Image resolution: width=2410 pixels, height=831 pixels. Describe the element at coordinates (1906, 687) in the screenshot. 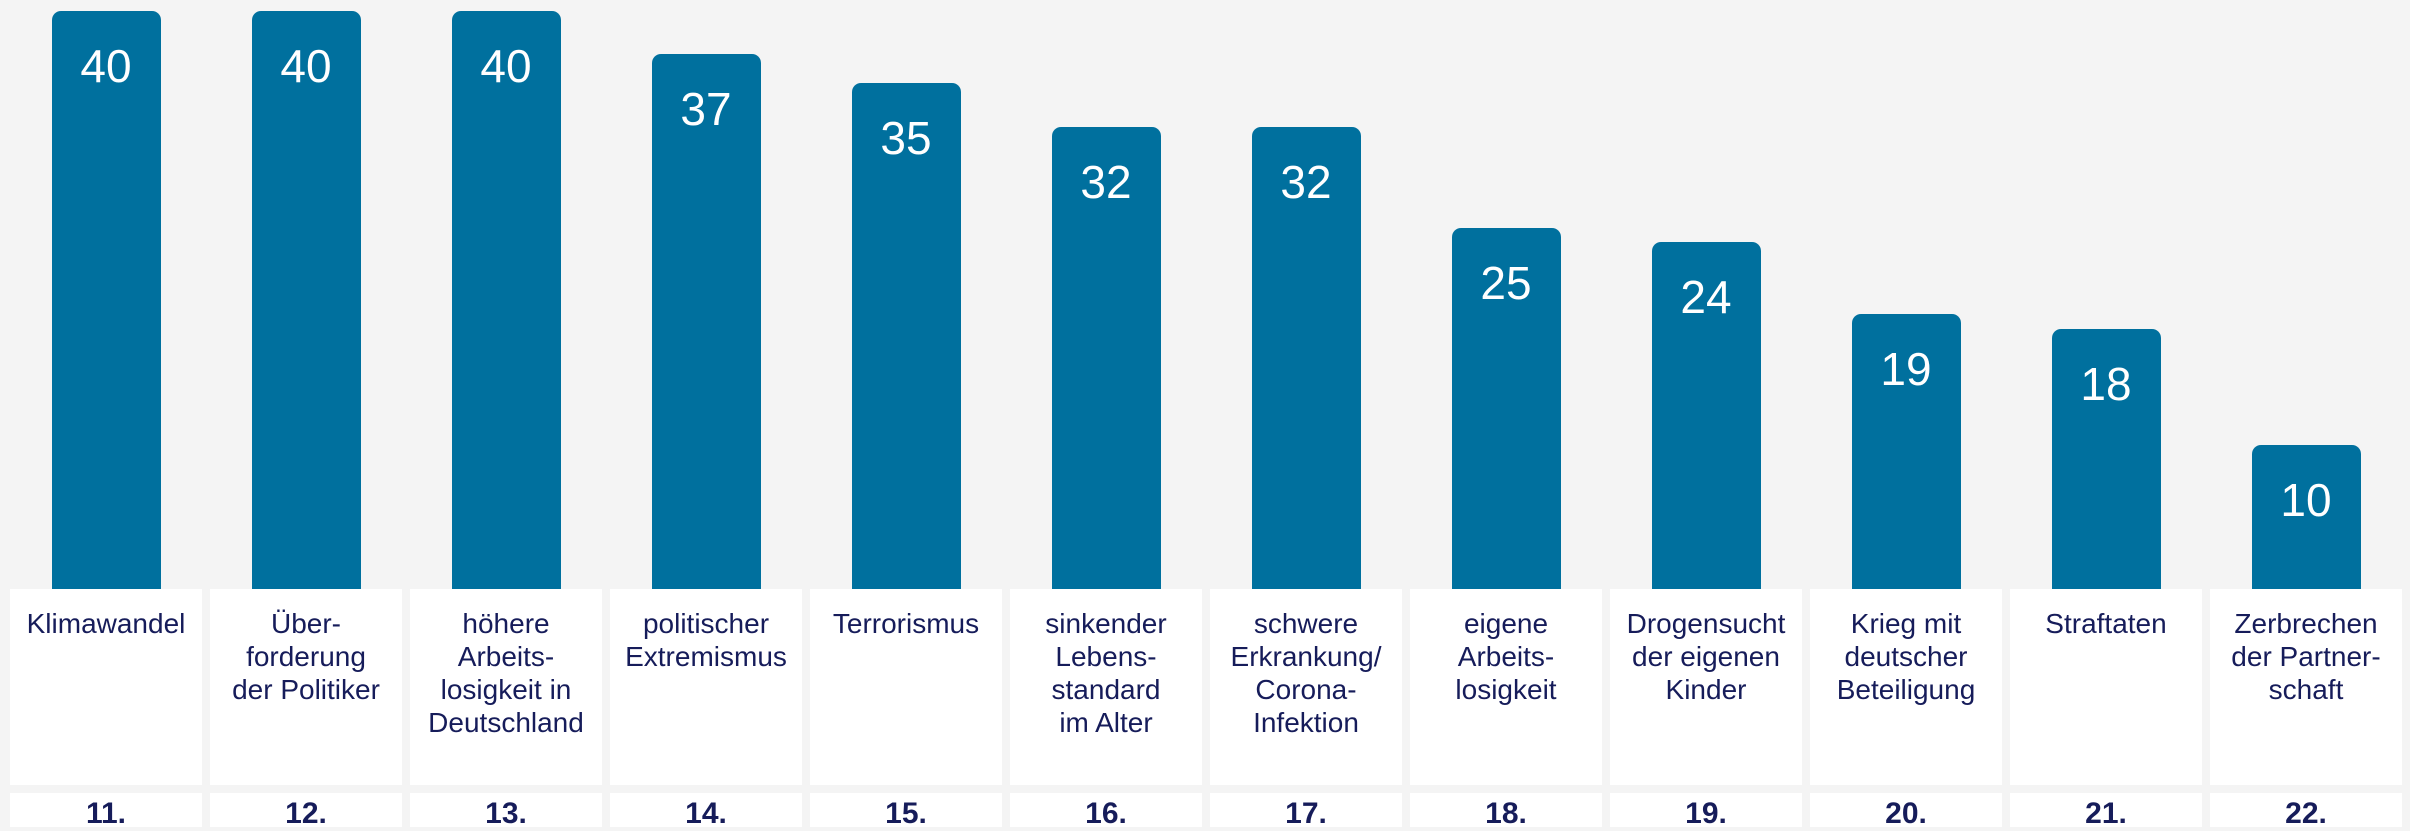

I see `category-label: Krieg mit deutscher Beteiligung` at that location.